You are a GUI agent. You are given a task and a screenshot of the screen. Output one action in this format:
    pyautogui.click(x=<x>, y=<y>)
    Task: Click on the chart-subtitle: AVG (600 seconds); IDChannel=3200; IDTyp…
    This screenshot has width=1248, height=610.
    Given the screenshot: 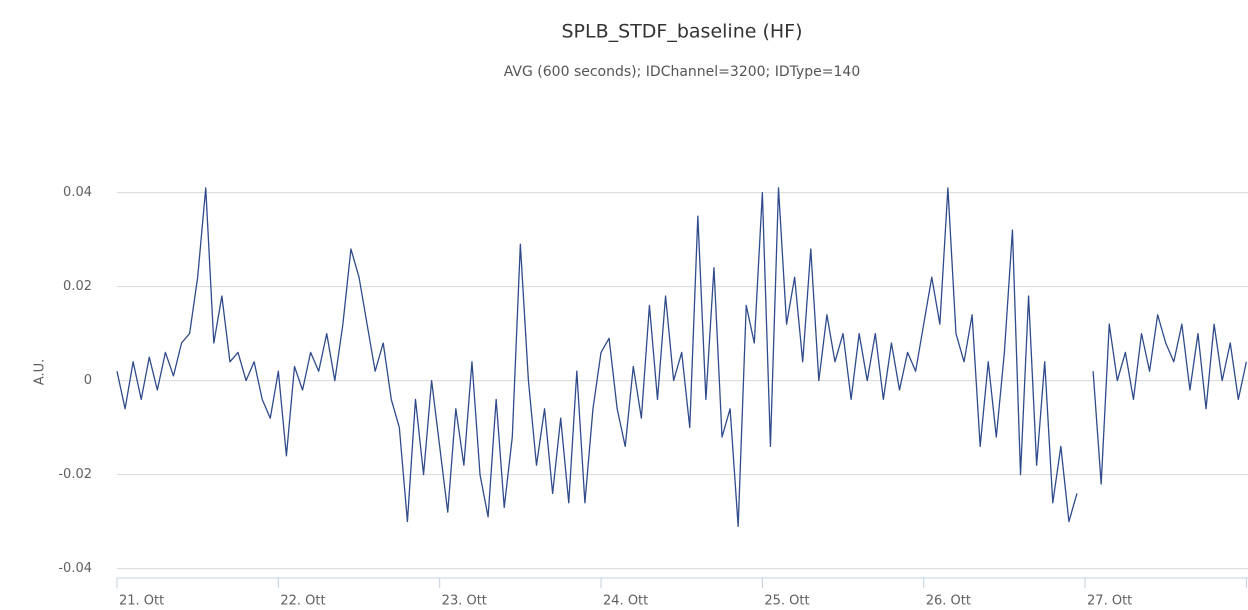 What is the action you would take?
    pyautogui.click(x=682, y=72)
    